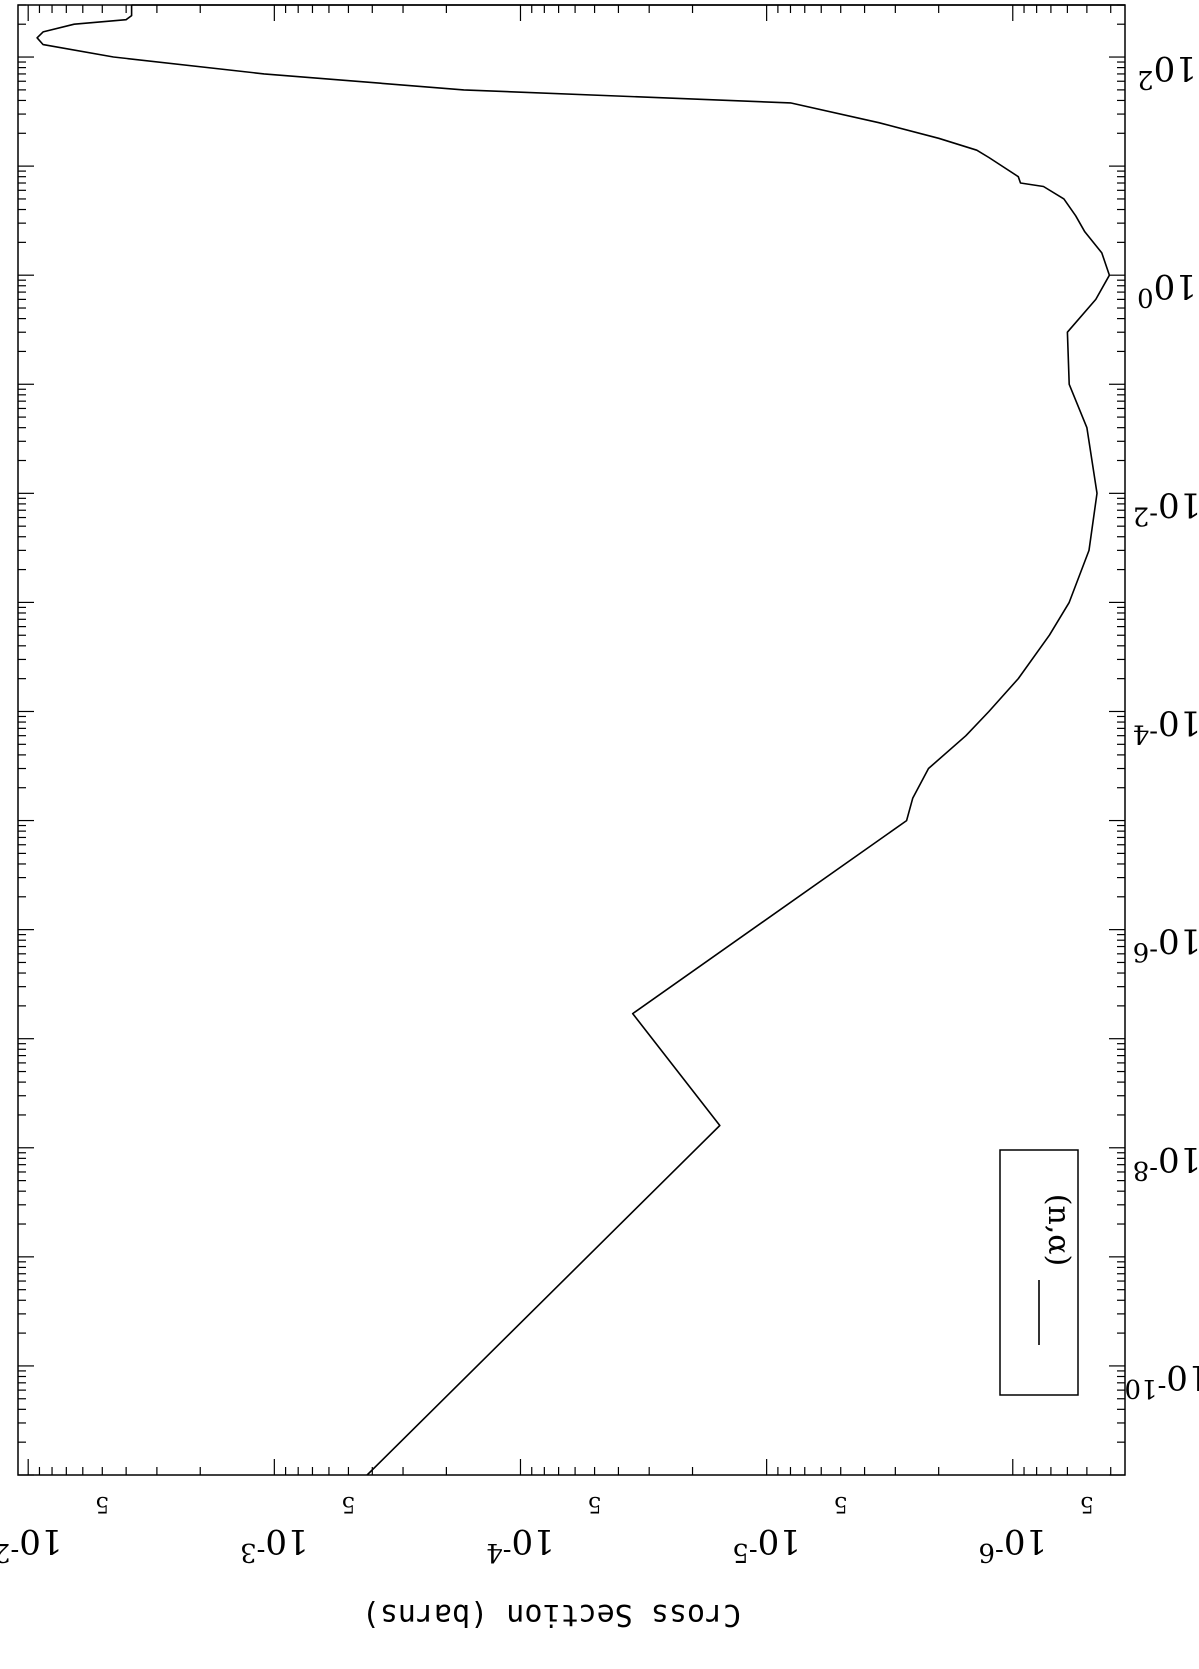 This screenshot has width=1199, height=1669. Describe the element at coordinates (1012, 1544) in the screenshot. I see `y-tick-label: 10⁻⁶` at that location.